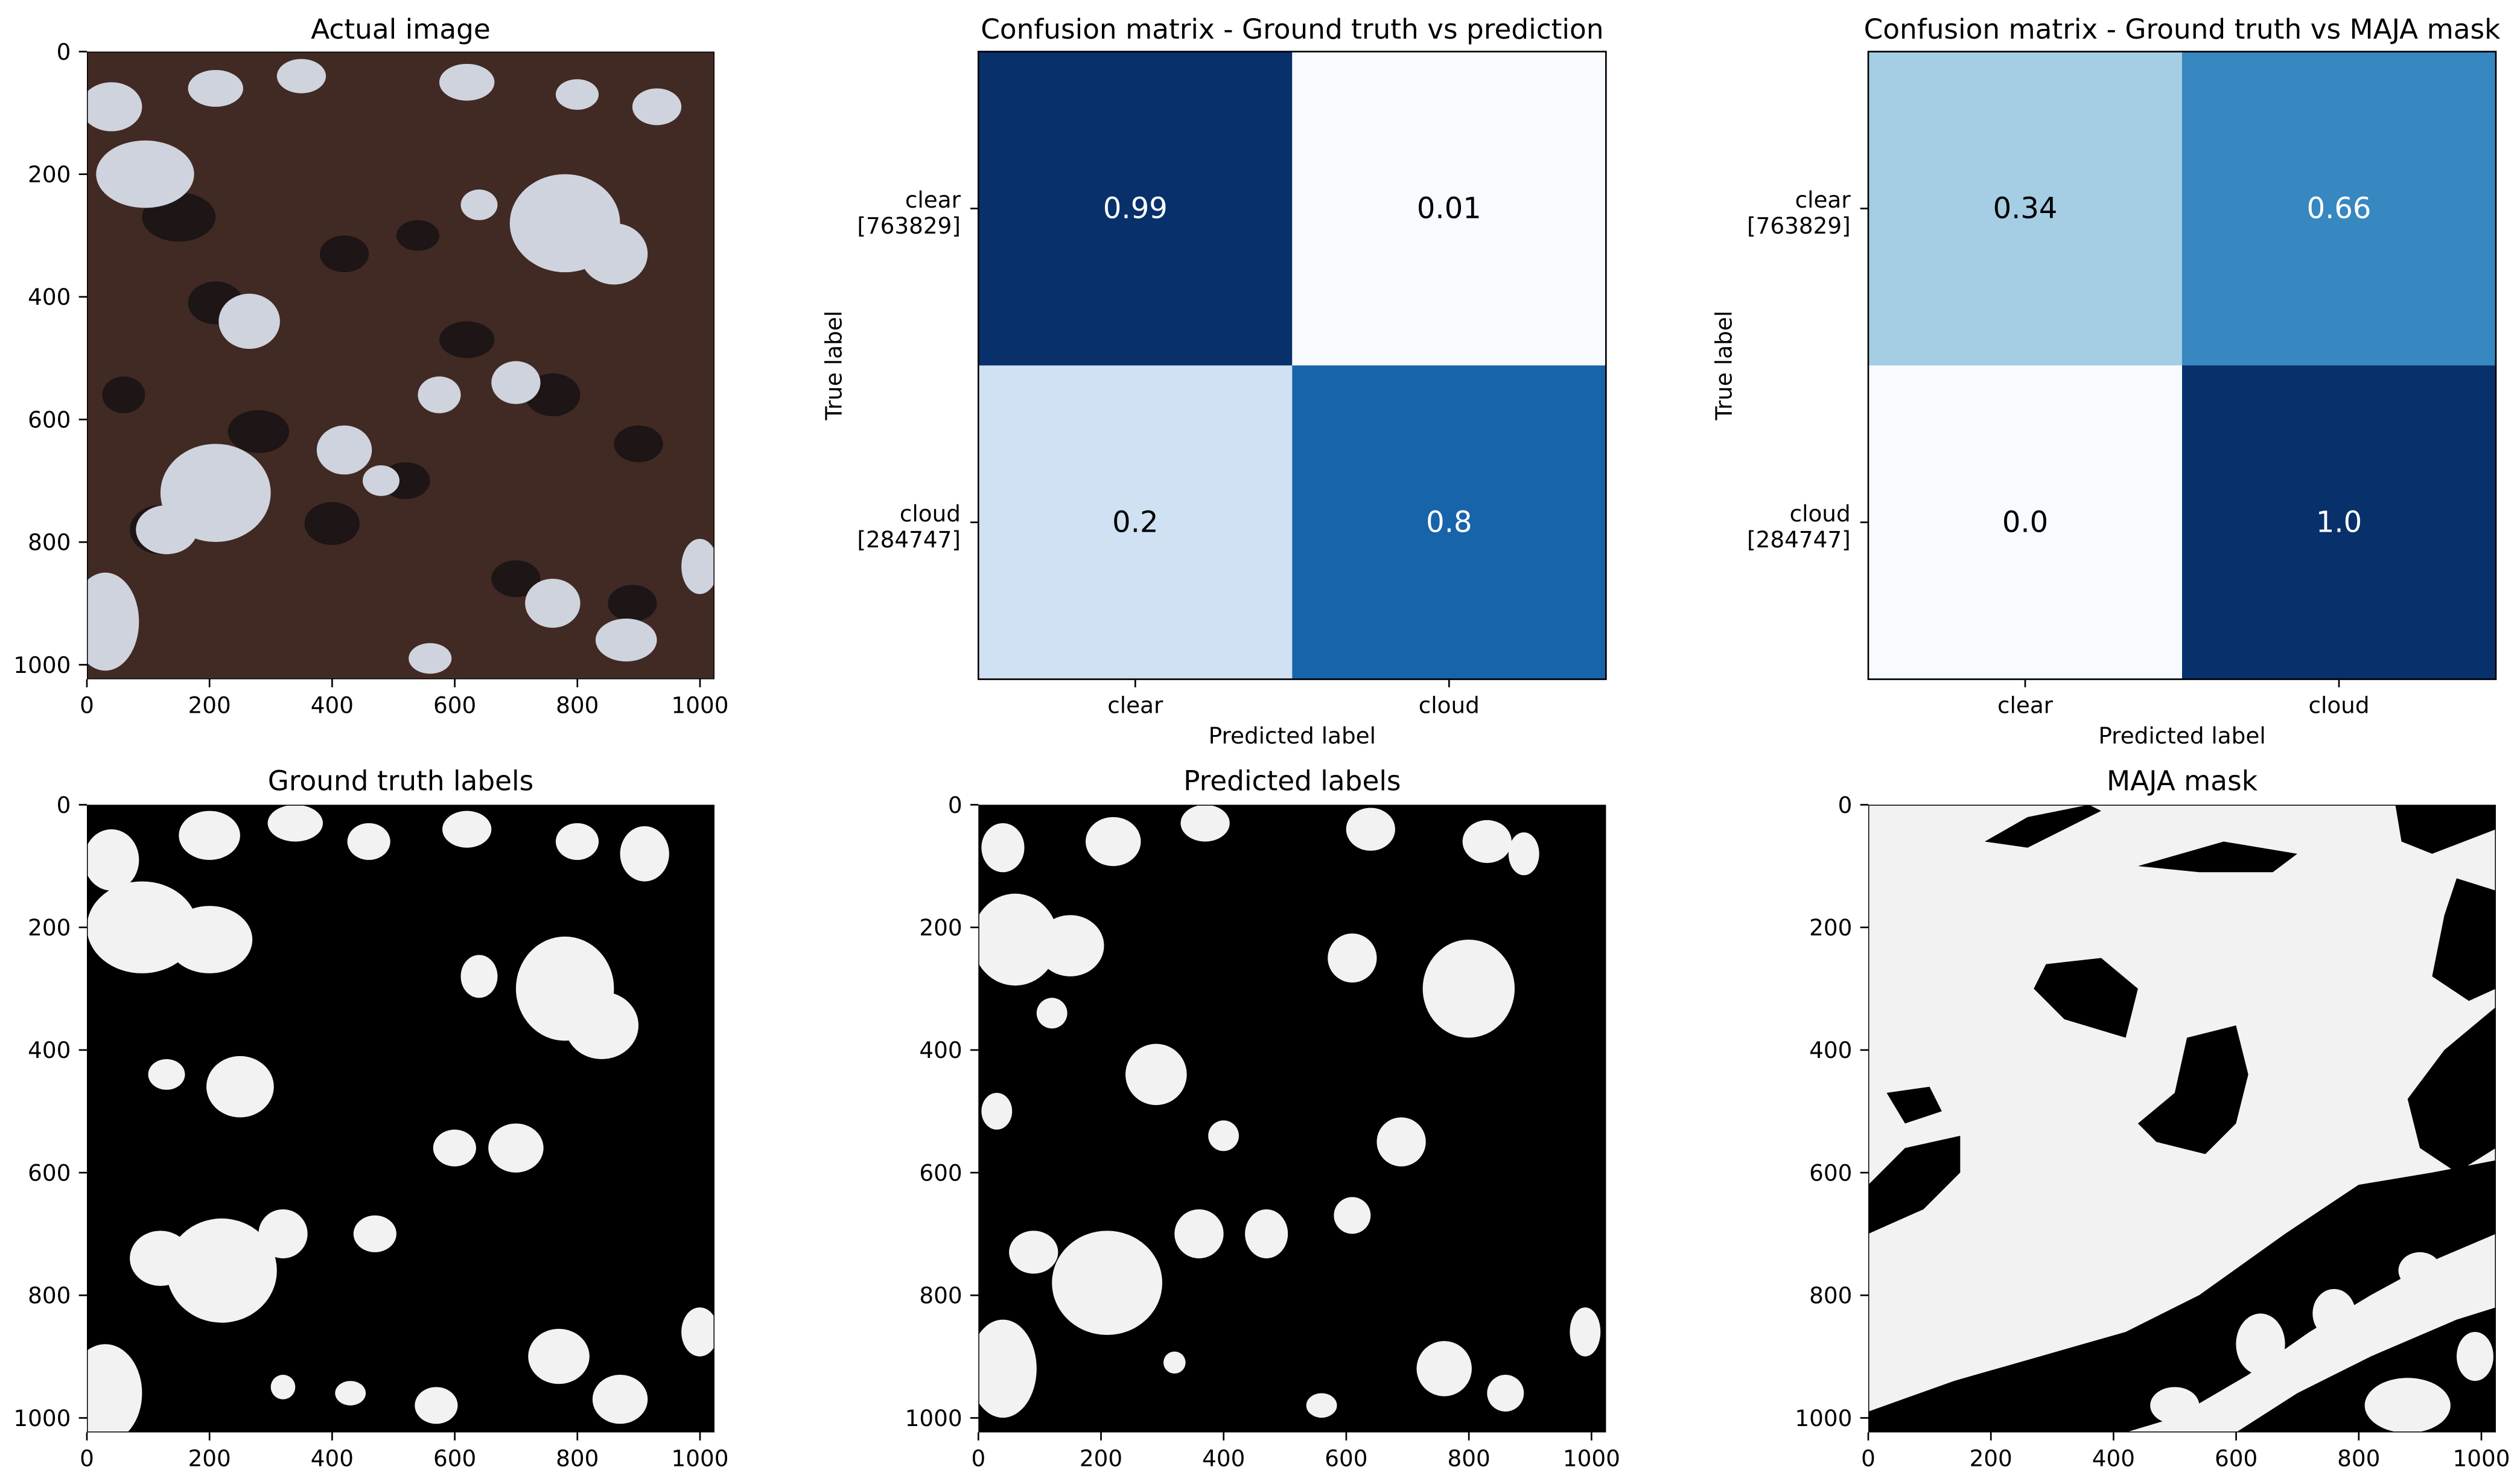  Describe the element at coordinates (2185, 1452) in the screenshot. I see `maja-x-ticks: 0 200 400 600 800 1000` at that location.